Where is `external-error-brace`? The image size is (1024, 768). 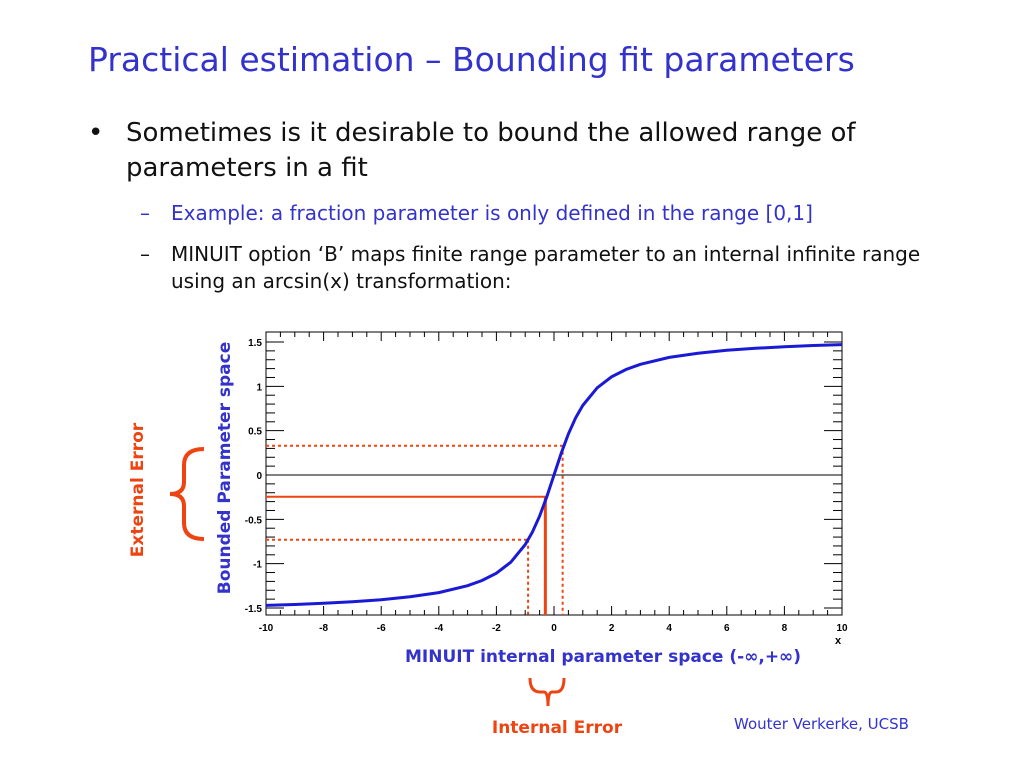
external-error-brace is located at coordinates (187, 494).